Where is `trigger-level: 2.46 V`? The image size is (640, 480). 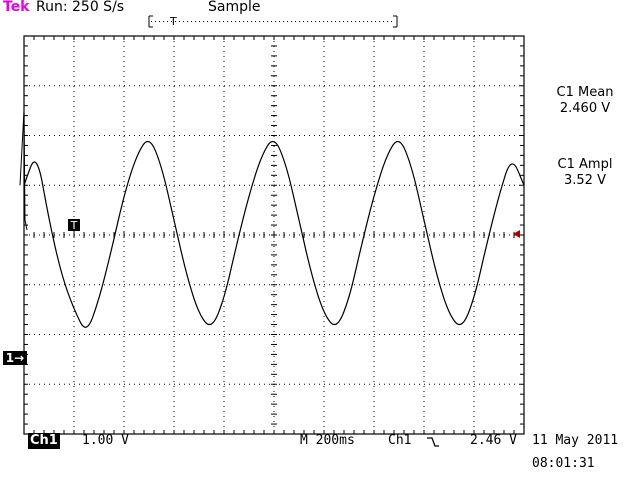
trigger-level: 2.46 V is located at coordinates (493, 440).